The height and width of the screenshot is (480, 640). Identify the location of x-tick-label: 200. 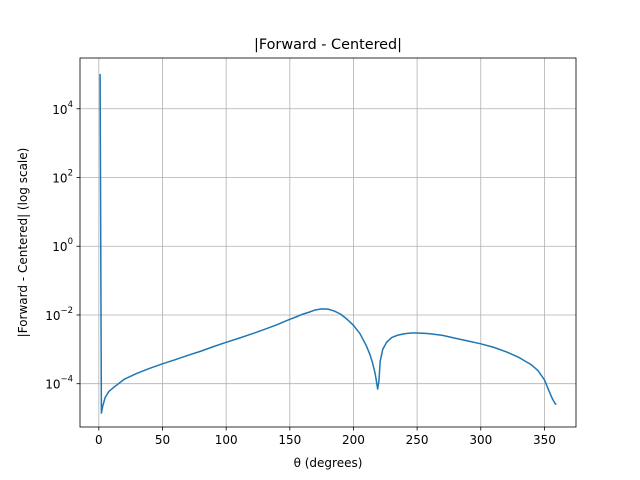
(353, 440).